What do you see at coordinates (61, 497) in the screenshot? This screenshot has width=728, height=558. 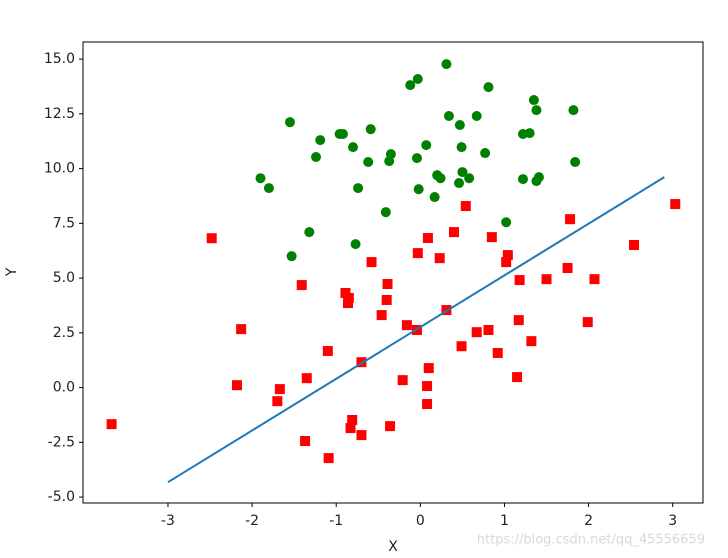 I see `y-tick-label: -5.0` at bounding box center [61, 497].